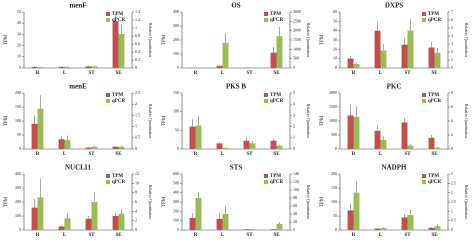 The width and height of the screenshot is (474, 244). What do you see at coordinates (334, 173) in the screenshot?
I see `y-tick-label: 200` at bounding box center [334, 173].